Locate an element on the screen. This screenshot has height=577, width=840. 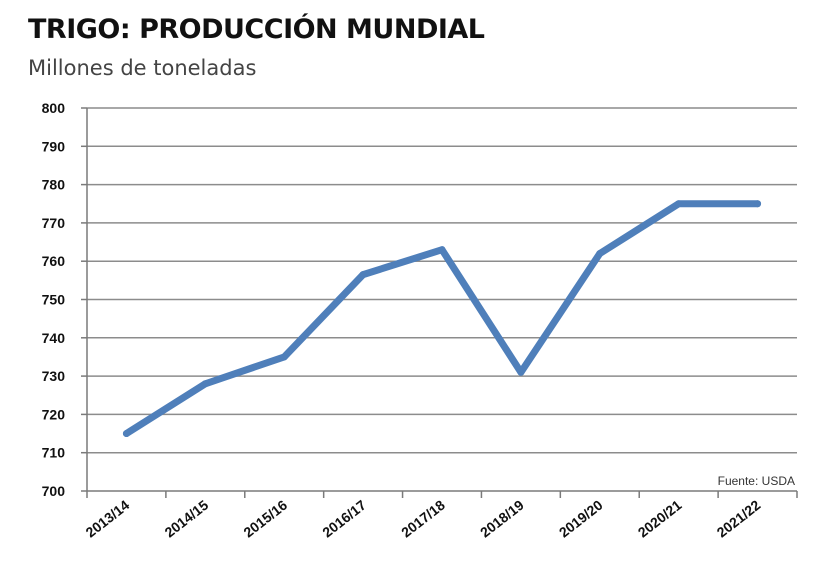
y-tick-label-740: 740 is located at coordinates (54, 338).